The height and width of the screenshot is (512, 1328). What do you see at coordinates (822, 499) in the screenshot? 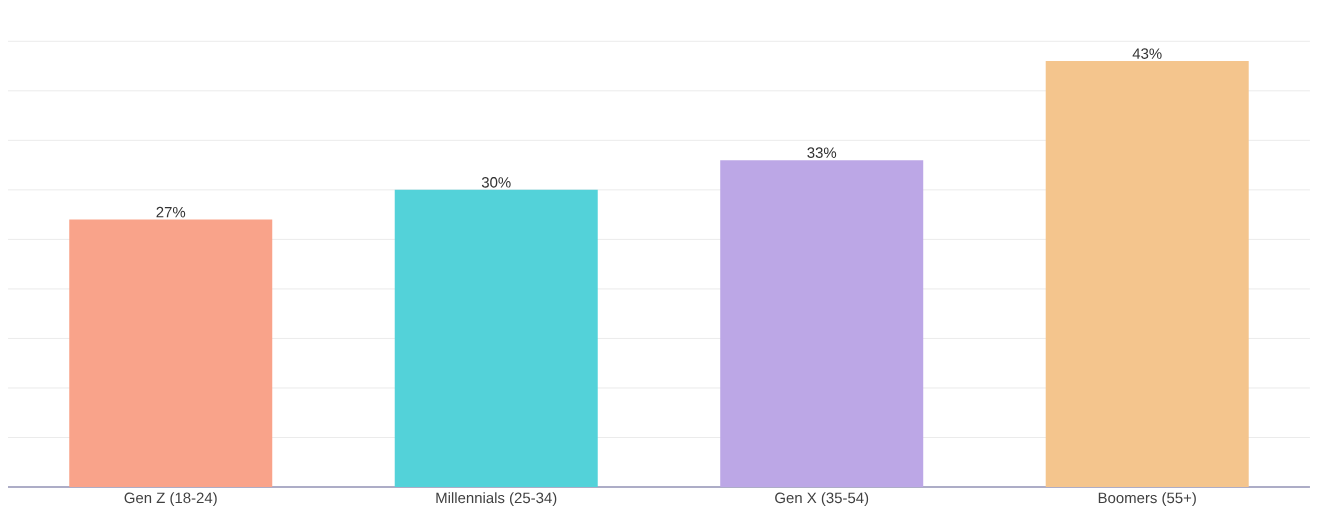
I see `x-tick-label: Gen X (35-54)` at bounding box center [822, 499].